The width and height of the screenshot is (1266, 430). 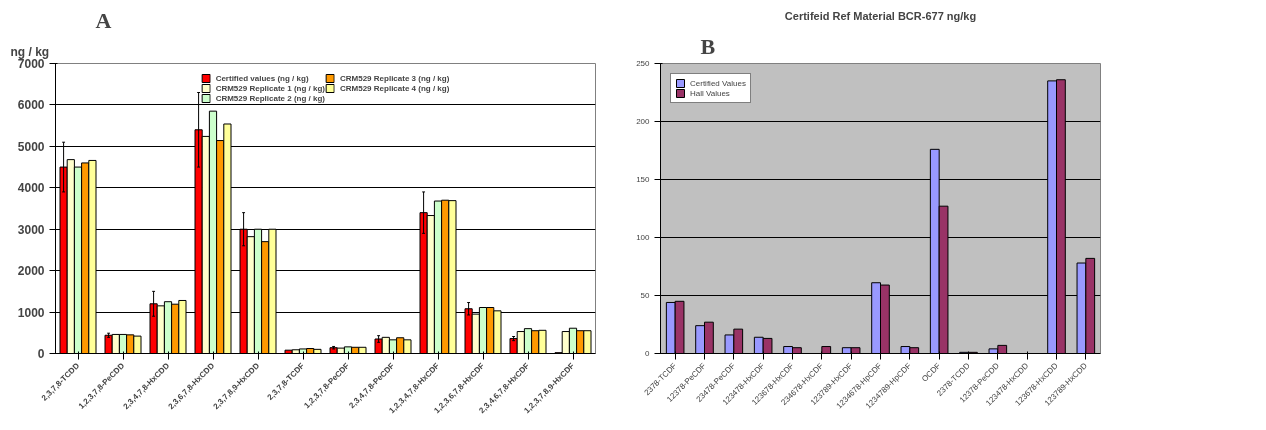 I want to click on y-tick-label: 4000, so click(x=31, y=188).